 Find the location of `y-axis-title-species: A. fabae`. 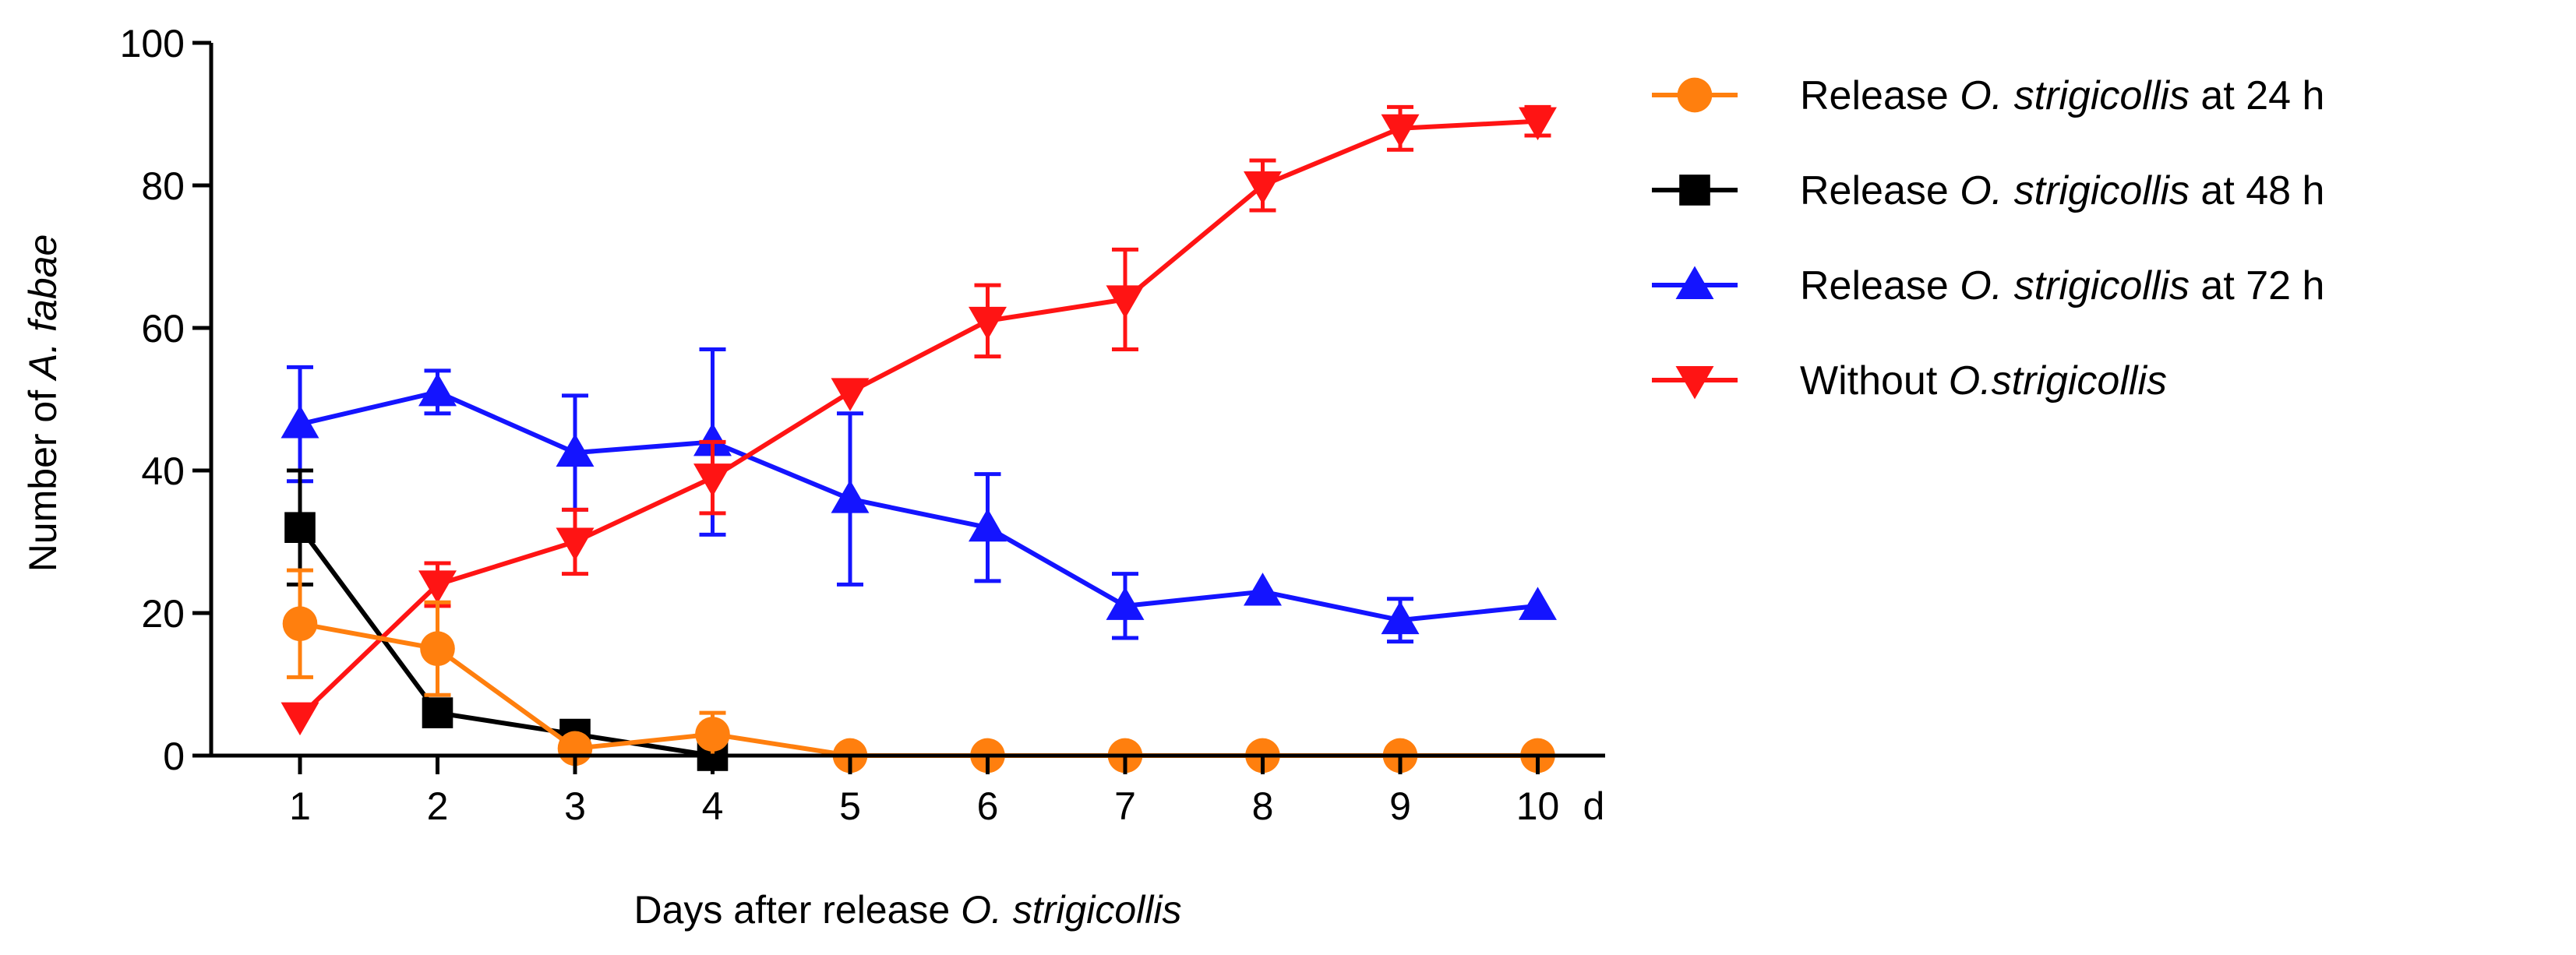

y-axis-title-species: A. fabae is located at coordinates (43, 308).